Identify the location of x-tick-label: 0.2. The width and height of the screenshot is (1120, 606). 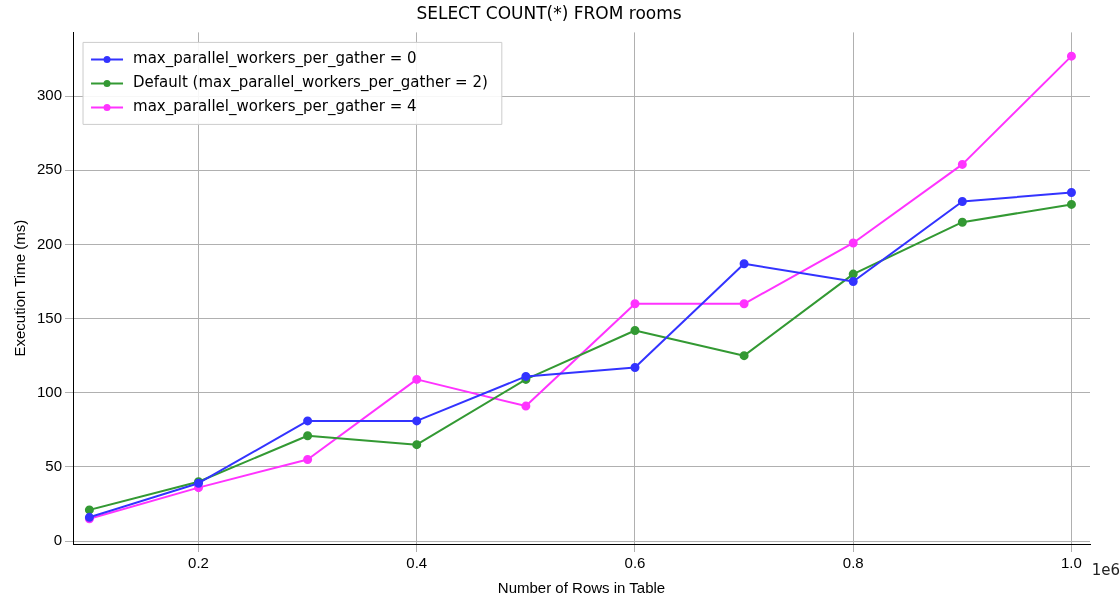
(198, 563).